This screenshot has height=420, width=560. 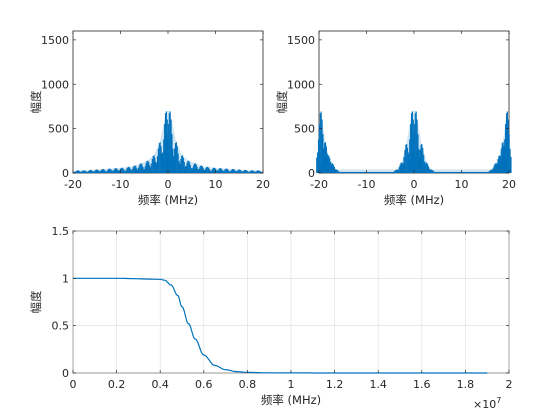 What do you see at coordinates (335, 384) in the screenshot?
I see `x-tick-label: 1.2` at bounding box center [335, 384].